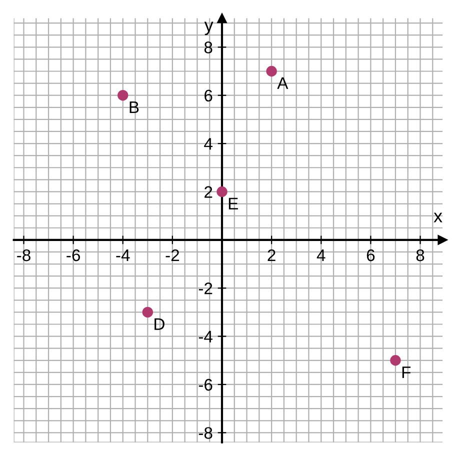  Describe the element at coordinates (159, 324) in the screenshot. I see `annotation: D` at that location.